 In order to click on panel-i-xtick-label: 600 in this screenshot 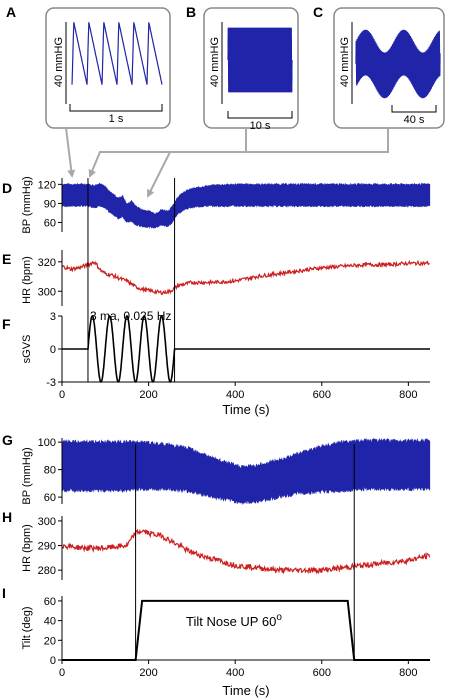, I will do `click(322, 673)`.